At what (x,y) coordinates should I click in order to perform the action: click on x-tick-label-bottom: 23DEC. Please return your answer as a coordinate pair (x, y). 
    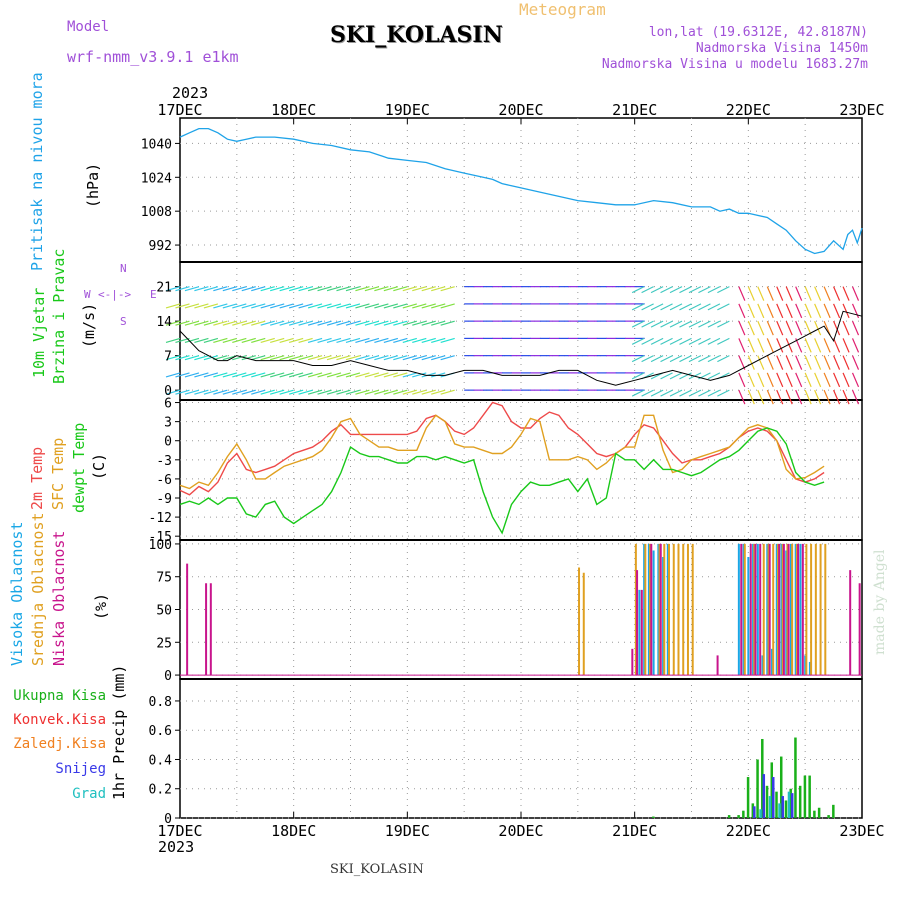
    Looking at the image, I should click on (861, 831).